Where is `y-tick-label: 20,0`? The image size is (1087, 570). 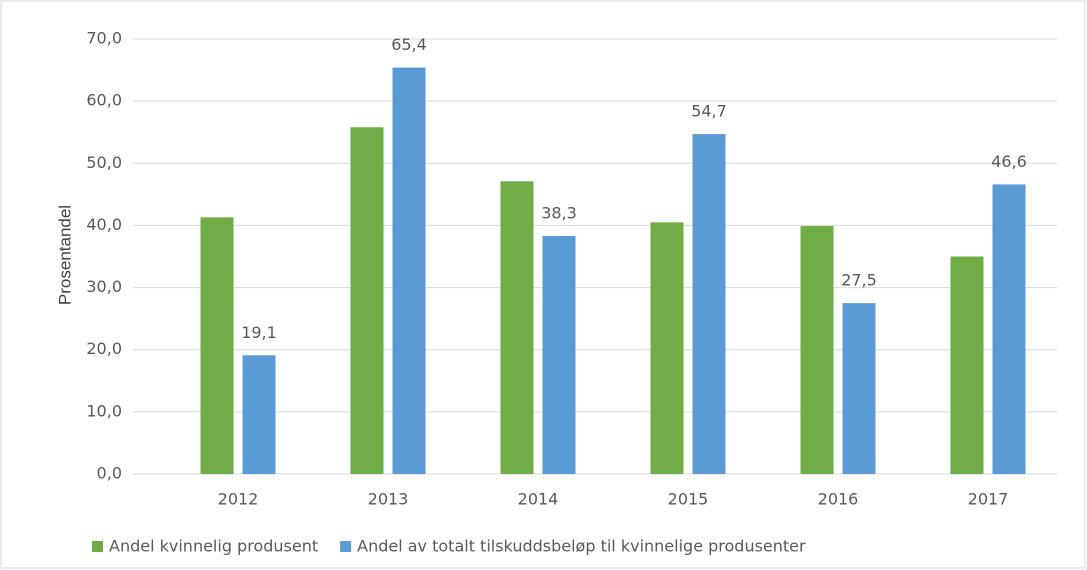 y-tick-label: 20,0 is located at coordinates (104, 348).